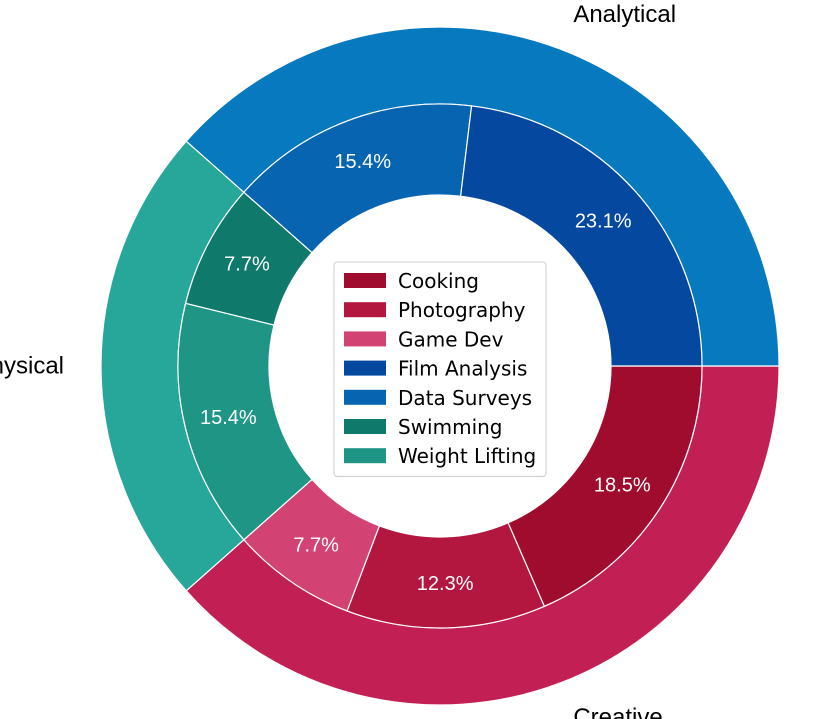  I want to click on percent-label-weight-lifting: 15.4%, so click(228, 418).